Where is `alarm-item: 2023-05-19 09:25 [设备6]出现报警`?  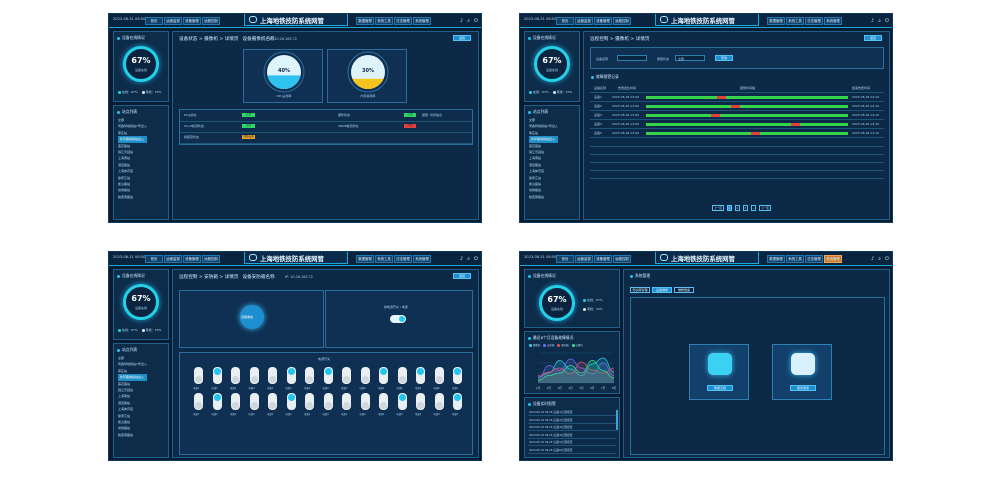 alarm-item: 2023-05-19 09:25 [设备6]出现报警 is located at coordinates (551, 450).